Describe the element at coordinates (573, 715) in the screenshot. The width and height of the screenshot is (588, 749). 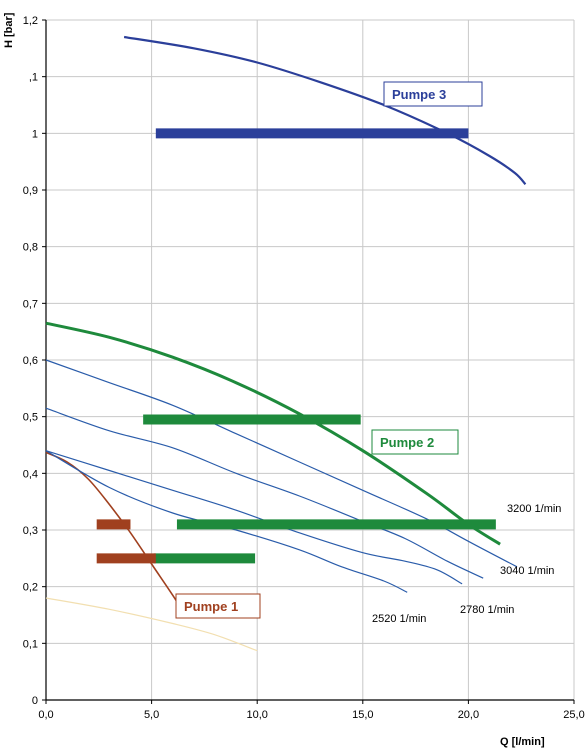
I see `x-tick-label: 25,0` at that location.